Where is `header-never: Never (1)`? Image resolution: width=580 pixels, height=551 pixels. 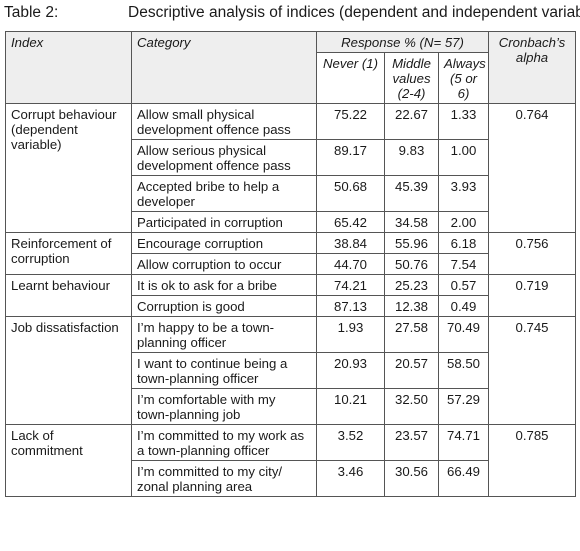
header-never: Never (1) is located at coordinates (350, 78).